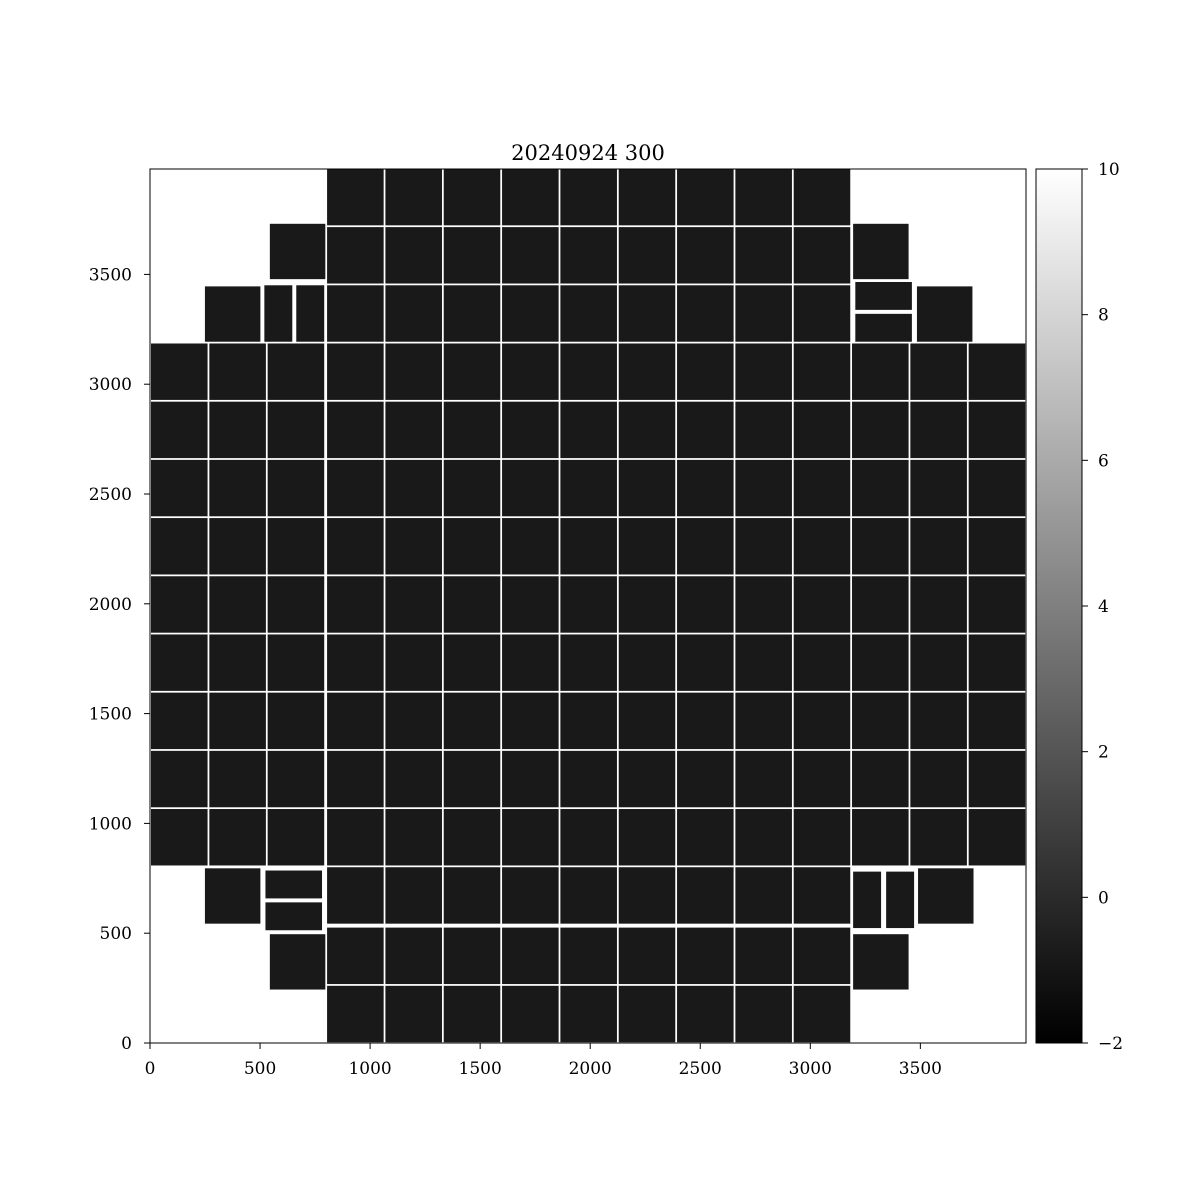 Image resolution: width=1200 pixels, height=1200 pixels. Describe the element at coordinates (126, 1044) in the screenshot. I see `y-tick-label: 0` at that location.